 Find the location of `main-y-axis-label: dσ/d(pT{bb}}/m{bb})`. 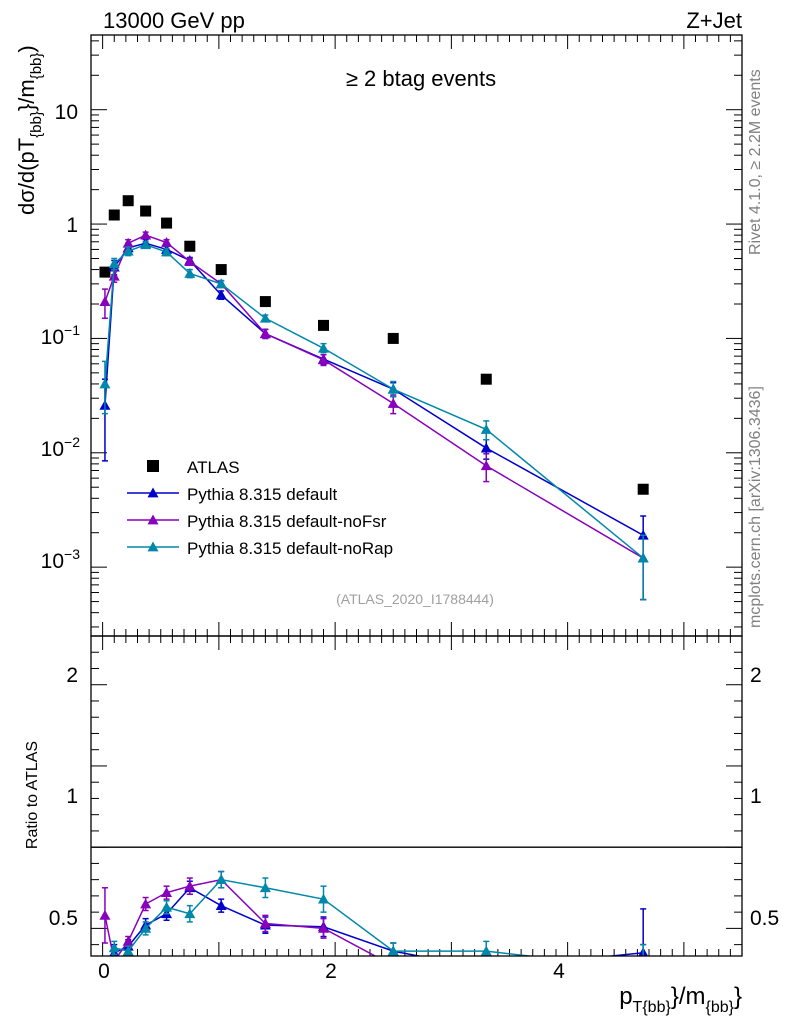

main-y-axis-label: dσ/d(pT{bb}}/m{bb}) is located at coordinates (29, 130).